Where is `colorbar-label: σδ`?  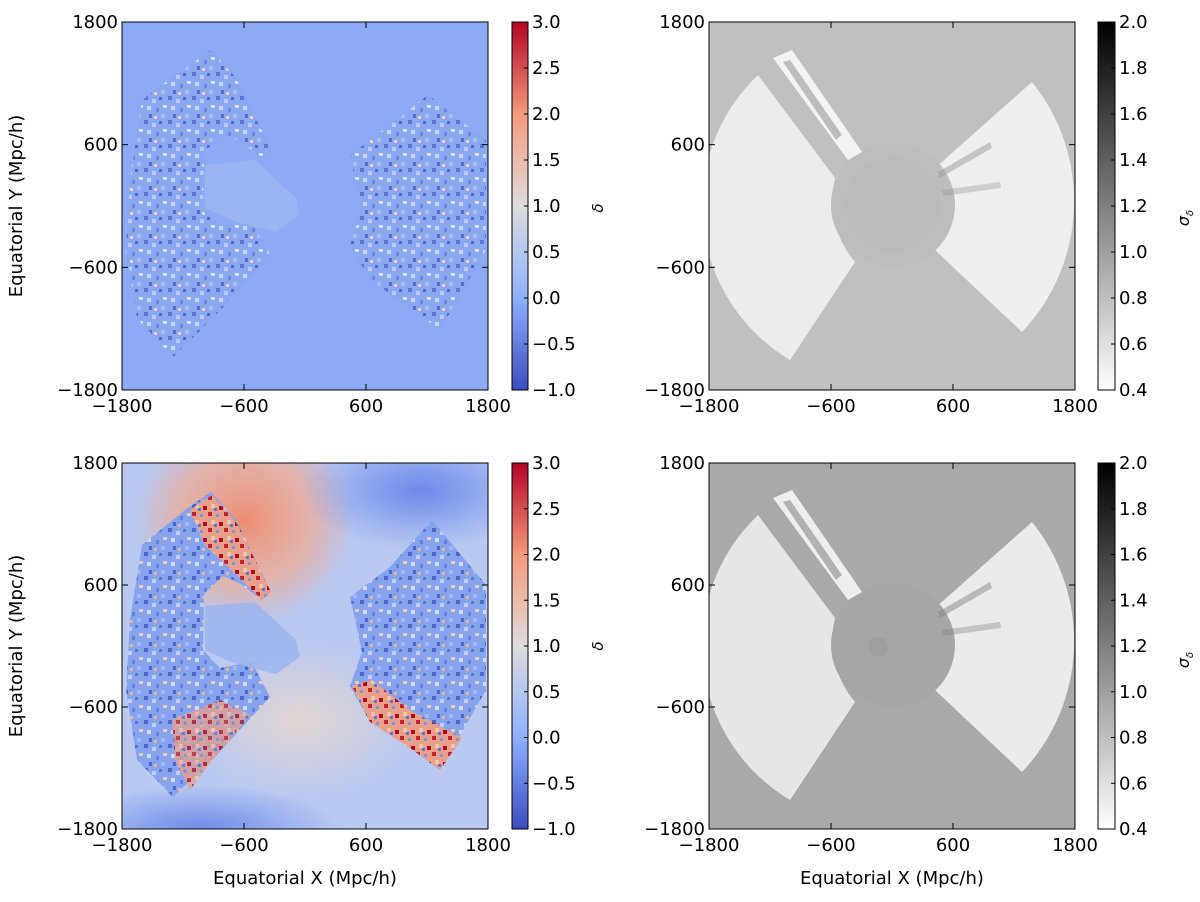 colorbar-label: σδ is located at coordinates (1185, 660).